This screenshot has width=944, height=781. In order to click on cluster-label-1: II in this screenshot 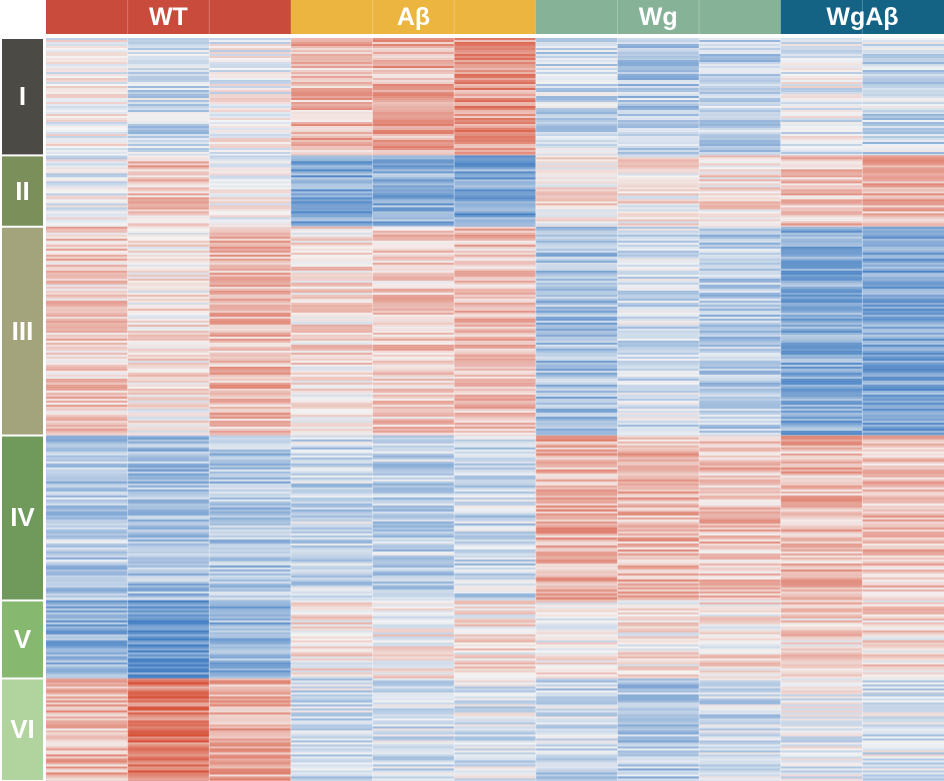, I will do `click(22, 190)`.